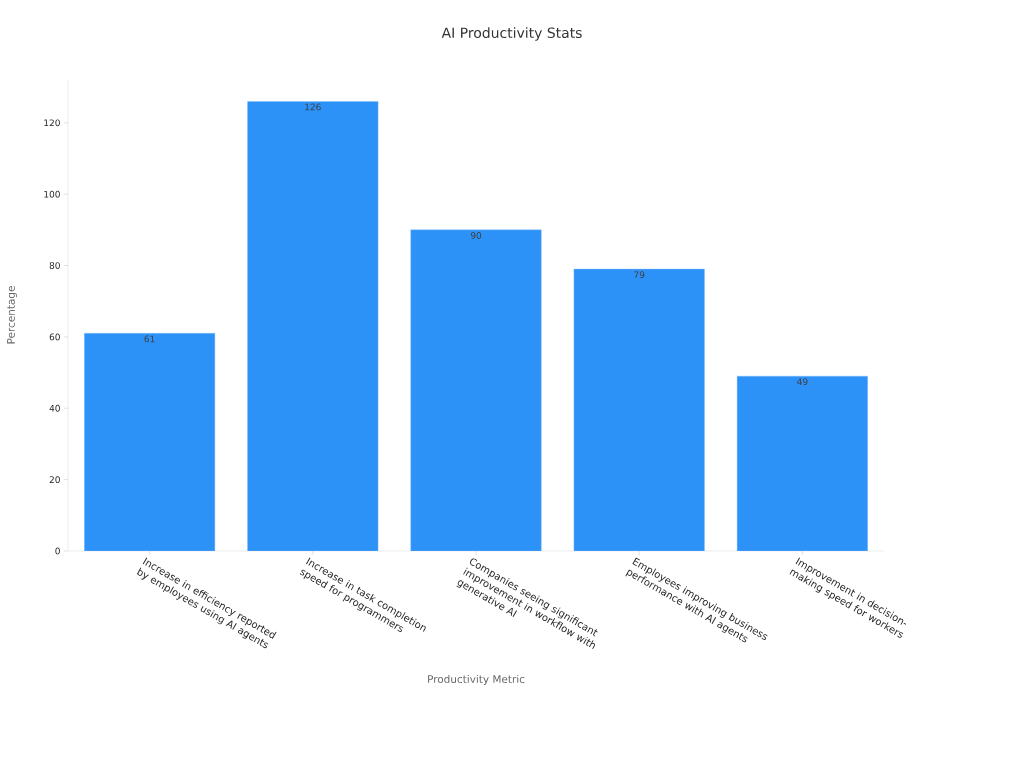 Image resolution: width=1024 pixels, height=768 pixels. Describe the element at coordinates (476, 680) in the screenshot. I see `x-axis-title: Productivity Metric` at that location.